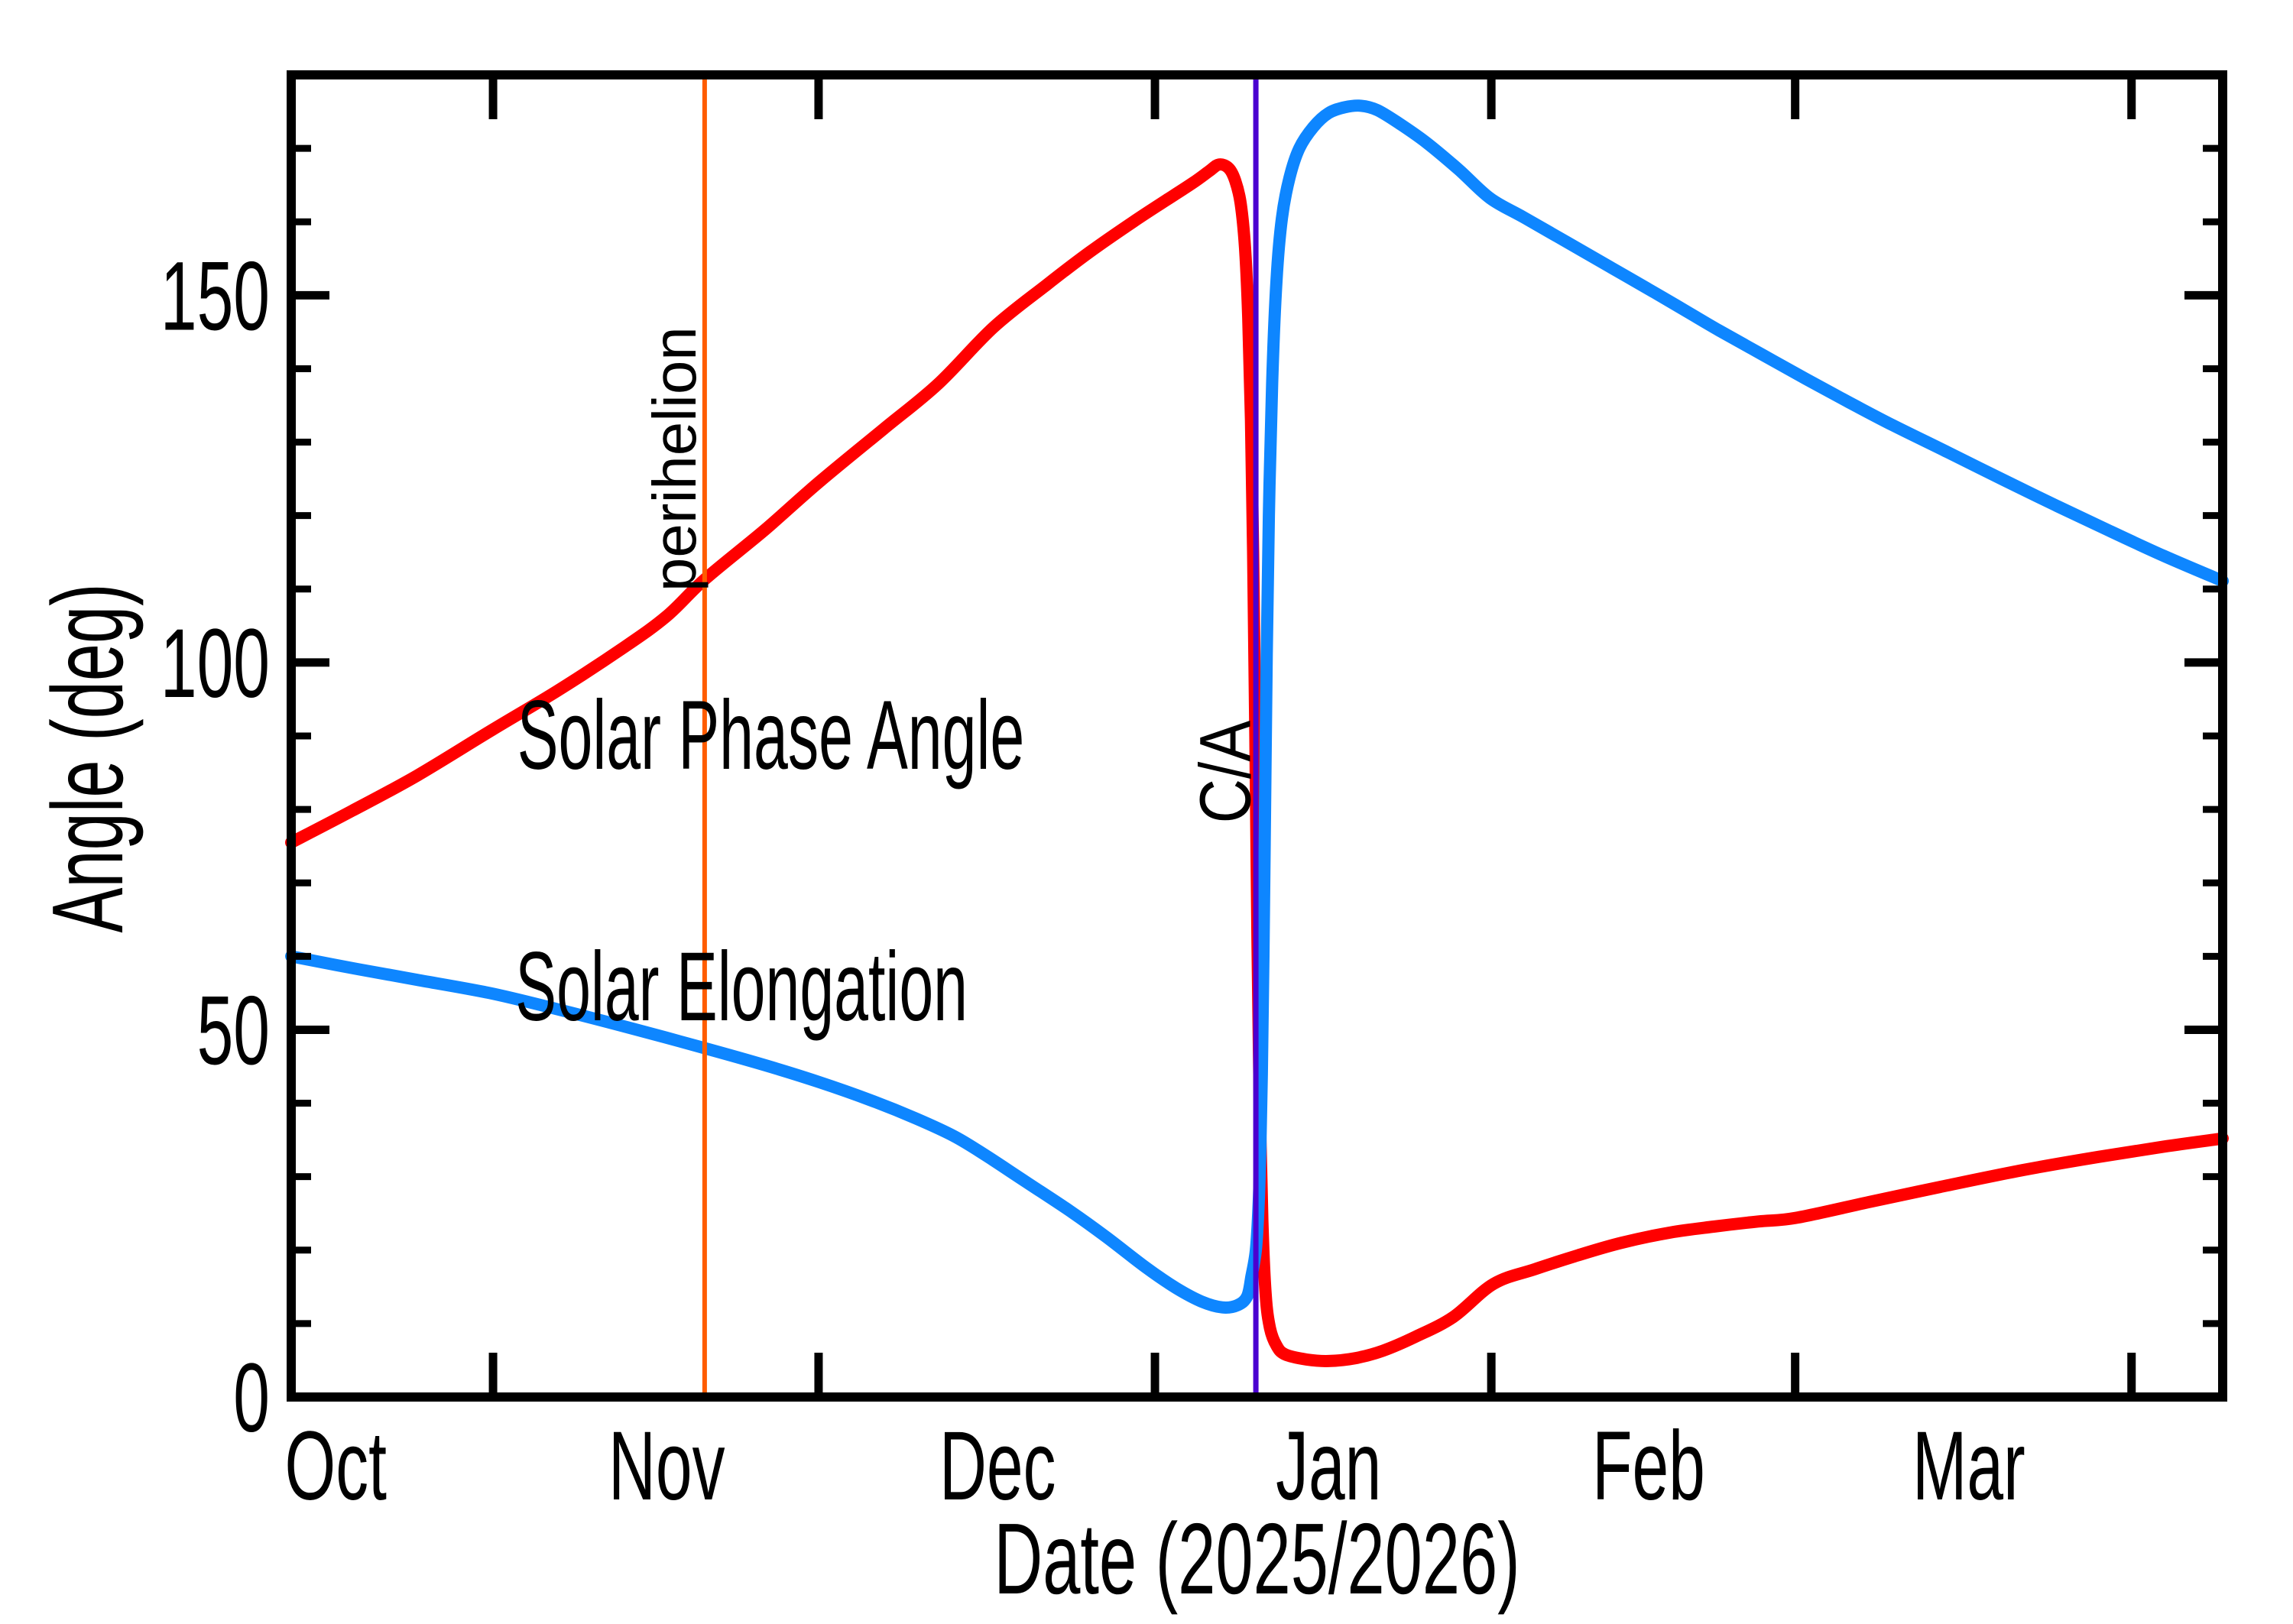  What do you see at coordinates (251, 1398) in the screenshot?
I see `y-tick-label-0: 0` at bounding box center [251, 1398].